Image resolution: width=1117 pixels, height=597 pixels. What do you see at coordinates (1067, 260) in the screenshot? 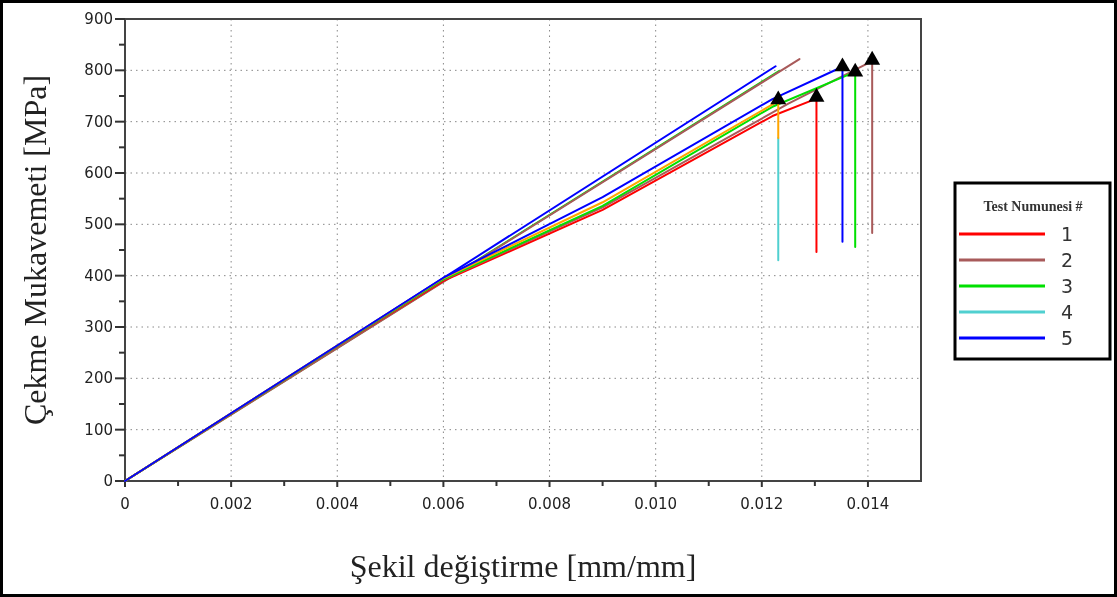
I see `legend-label: 2` at bounding box center [1067, 260].